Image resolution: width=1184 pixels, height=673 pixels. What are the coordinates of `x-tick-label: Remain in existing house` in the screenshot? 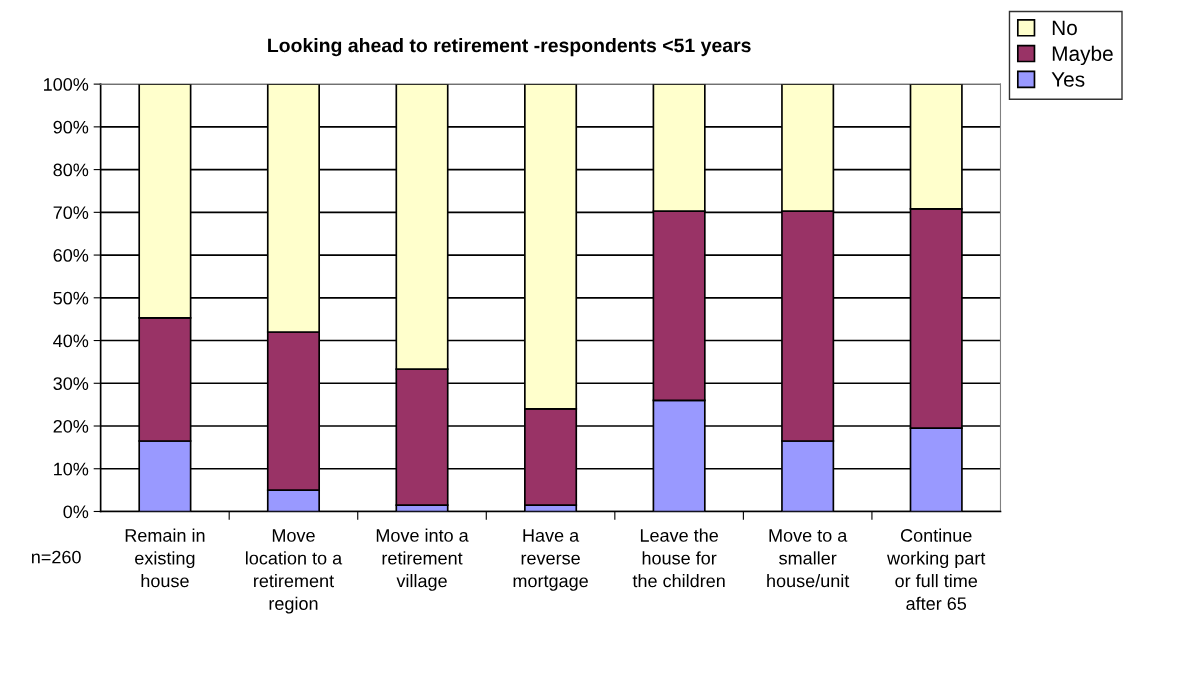 It's located at (165, 558).